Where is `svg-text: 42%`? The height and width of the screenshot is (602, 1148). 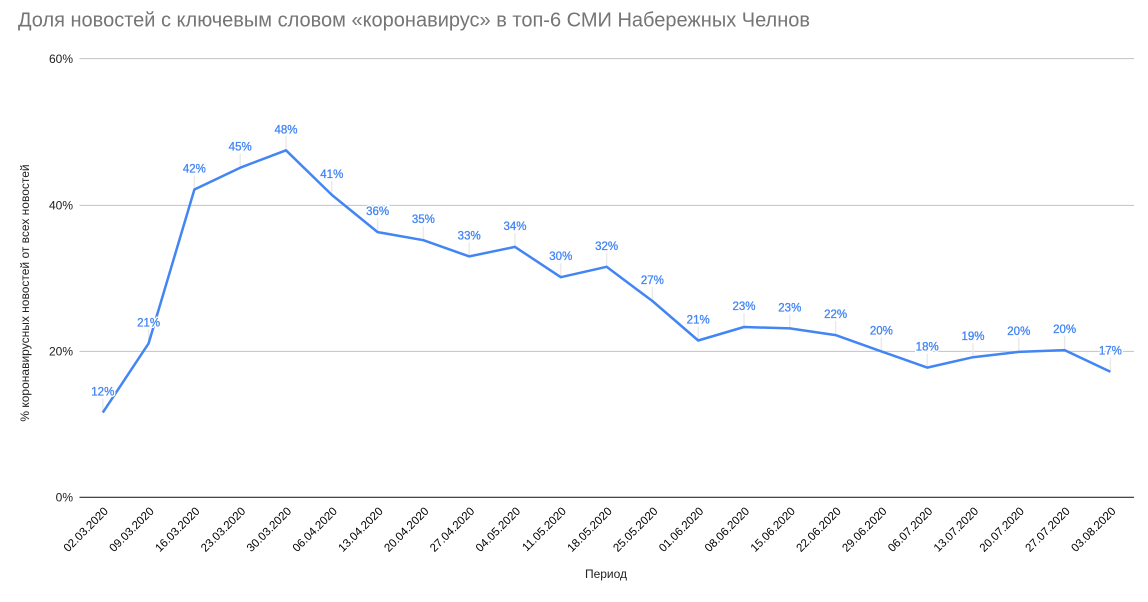
svg-text: 42% is located at coordinates (194, 170).